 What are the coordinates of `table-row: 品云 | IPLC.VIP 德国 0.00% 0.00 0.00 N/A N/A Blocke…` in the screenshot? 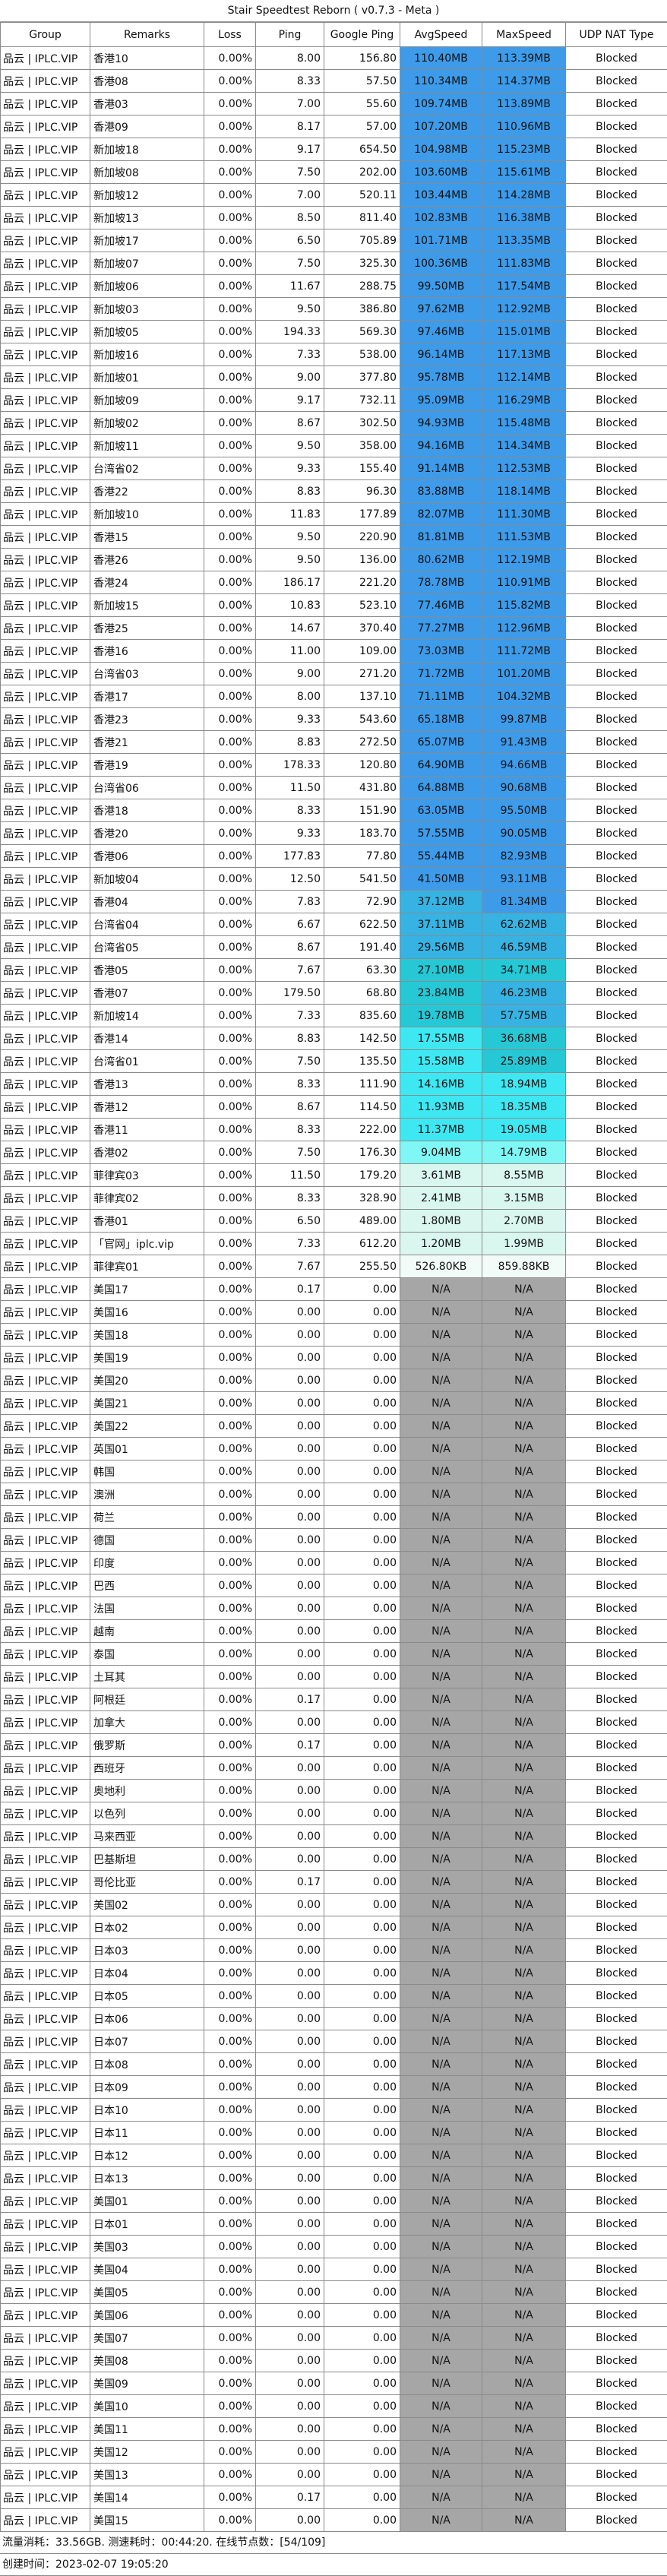 It's located at (333, 1540).